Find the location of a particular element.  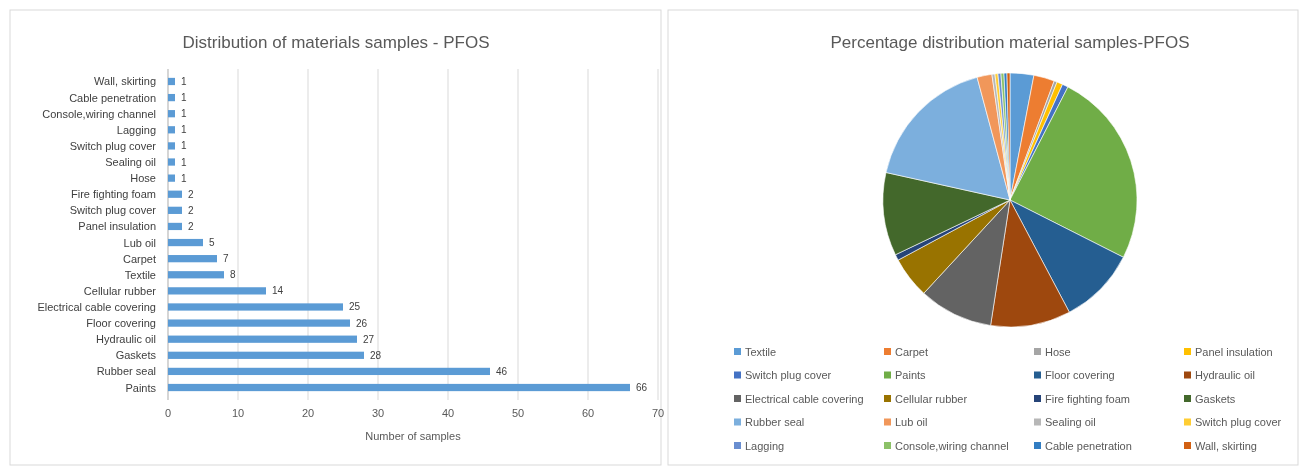

x-tick-label: 10 is located at coordinates (238, 413).